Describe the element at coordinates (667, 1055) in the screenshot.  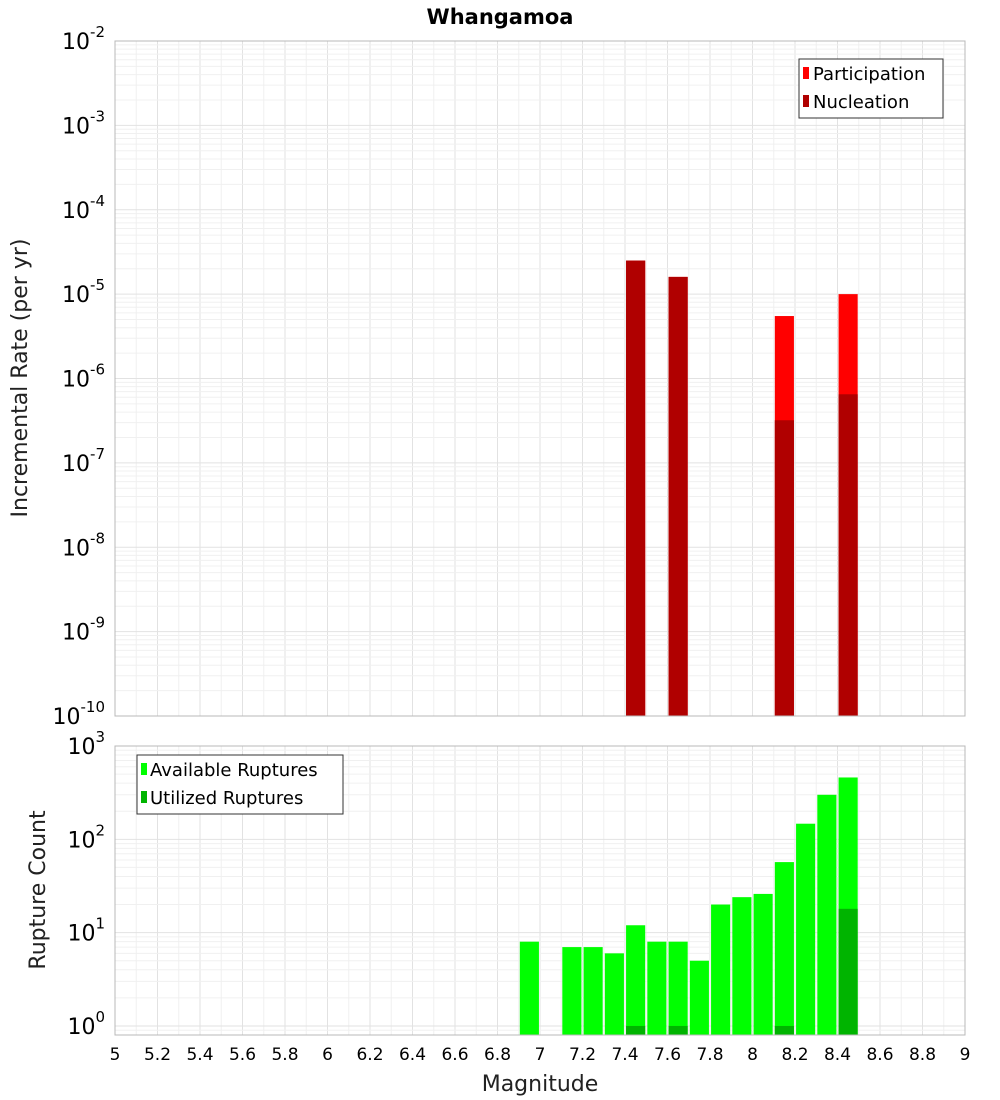
I see `x-tick-label: 7.6` at that location.